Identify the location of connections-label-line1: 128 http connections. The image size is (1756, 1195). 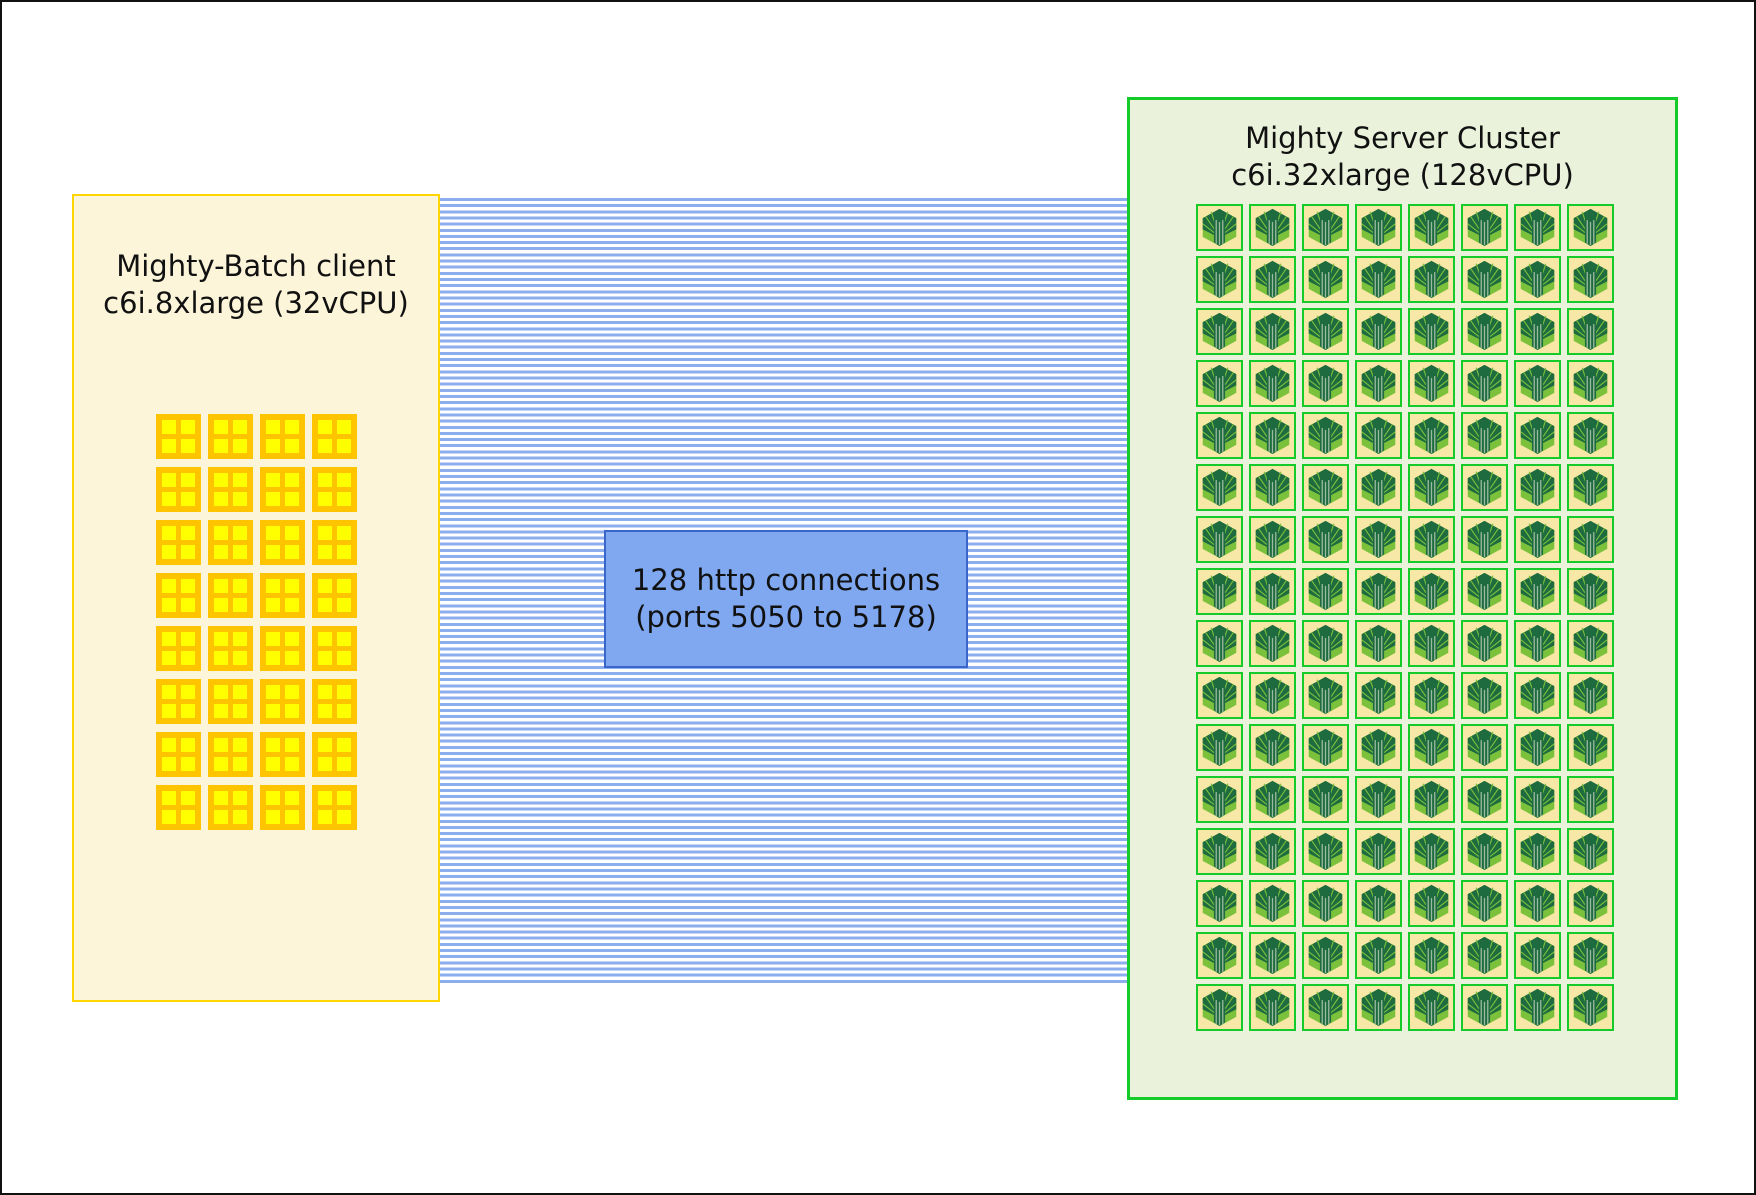
(786, 580).